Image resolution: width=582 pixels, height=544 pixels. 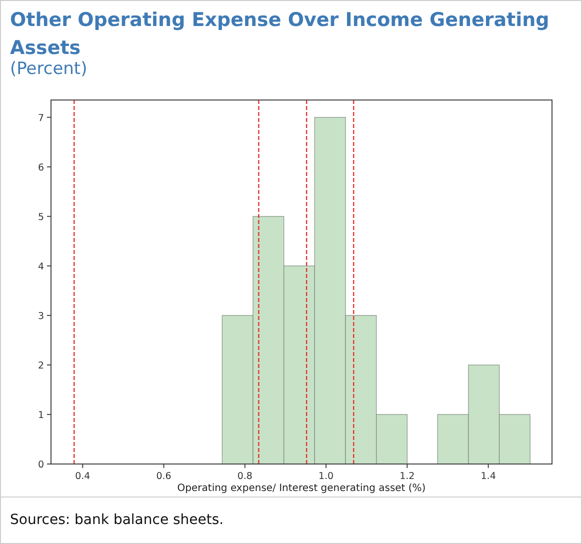 I want to click on x-tick-label: 1.0, so click(x=326, y=476).